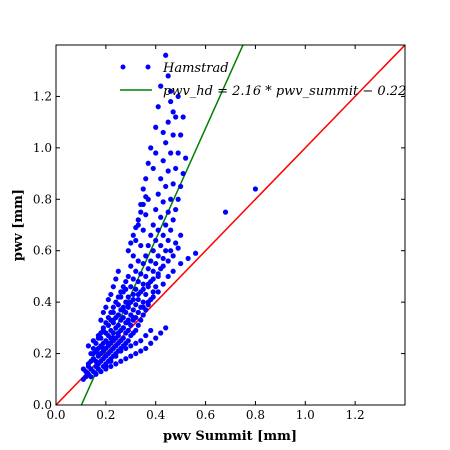  Describe the element at coordinates (205, 415) in the screenshot. I see `x-tick-label: 0.6` at that location.